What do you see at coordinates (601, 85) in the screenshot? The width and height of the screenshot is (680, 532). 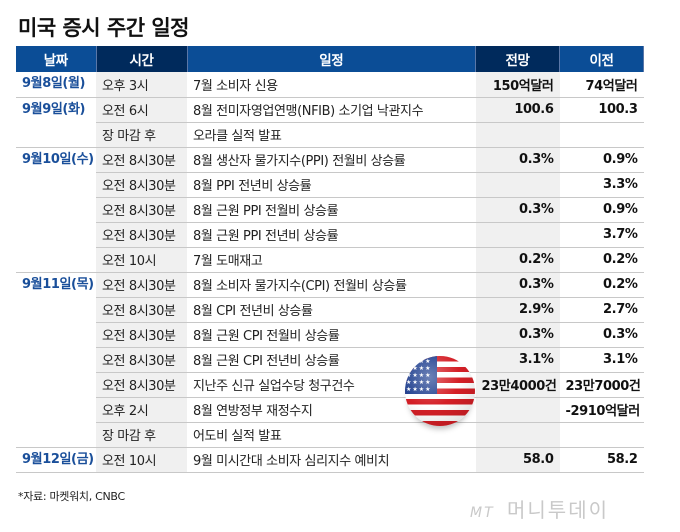 I see `previous-cell: 74억달러` at bounding box center [601, 85].